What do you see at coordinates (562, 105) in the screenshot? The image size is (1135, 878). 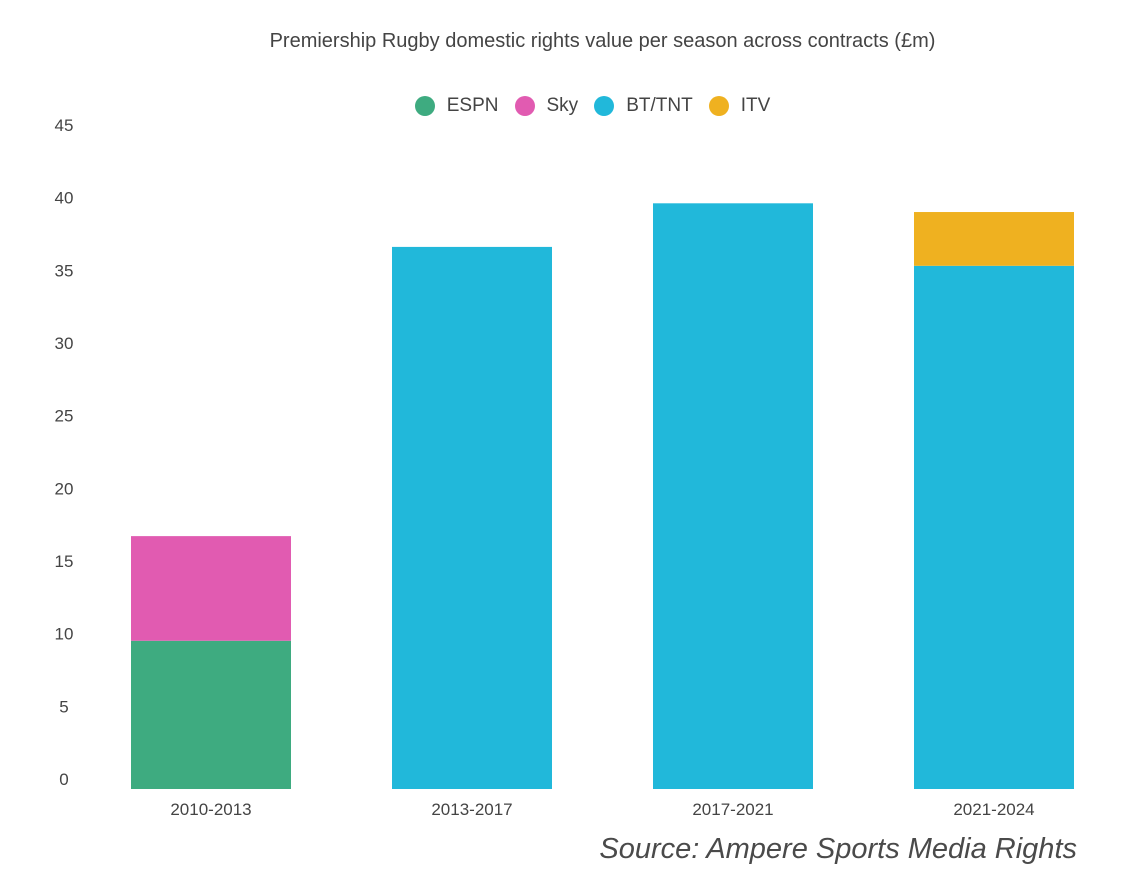 I see `legend-label: Sky` at bounding box center [562, 105].